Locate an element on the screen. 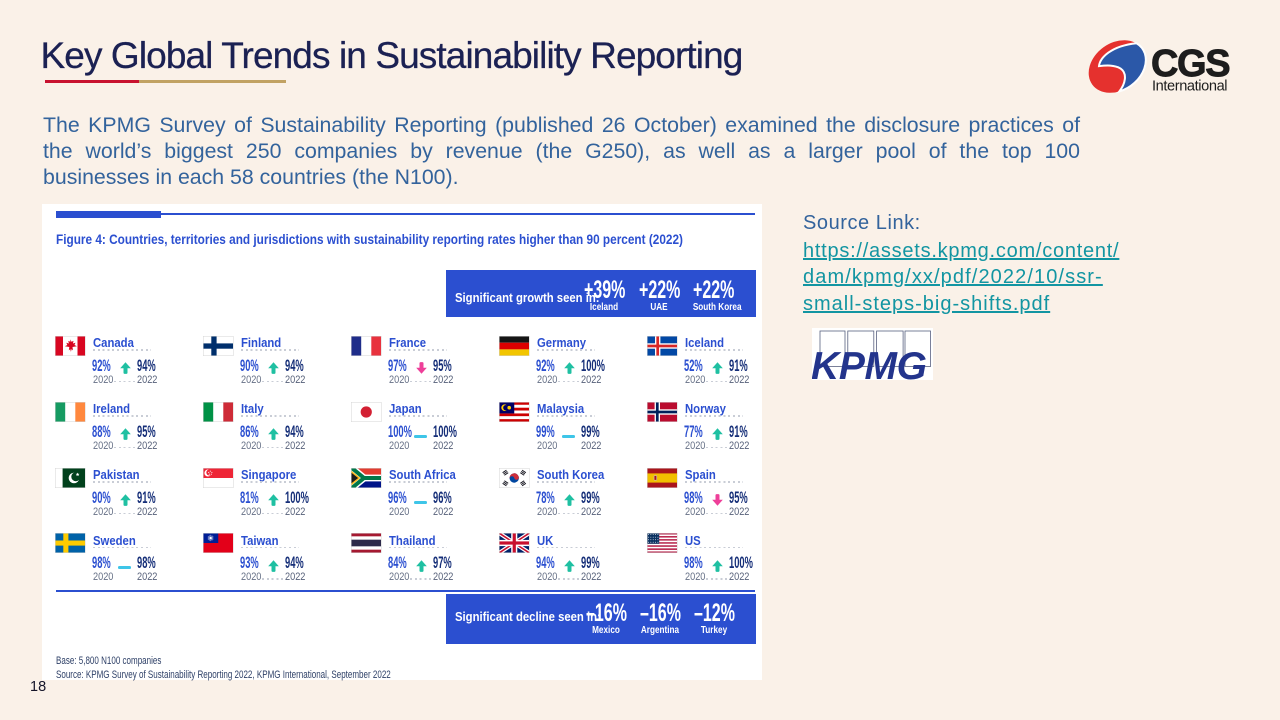 The height and width of the screenshot is (720, 1280). svg-text: International is located at coordinates (1189, 87).